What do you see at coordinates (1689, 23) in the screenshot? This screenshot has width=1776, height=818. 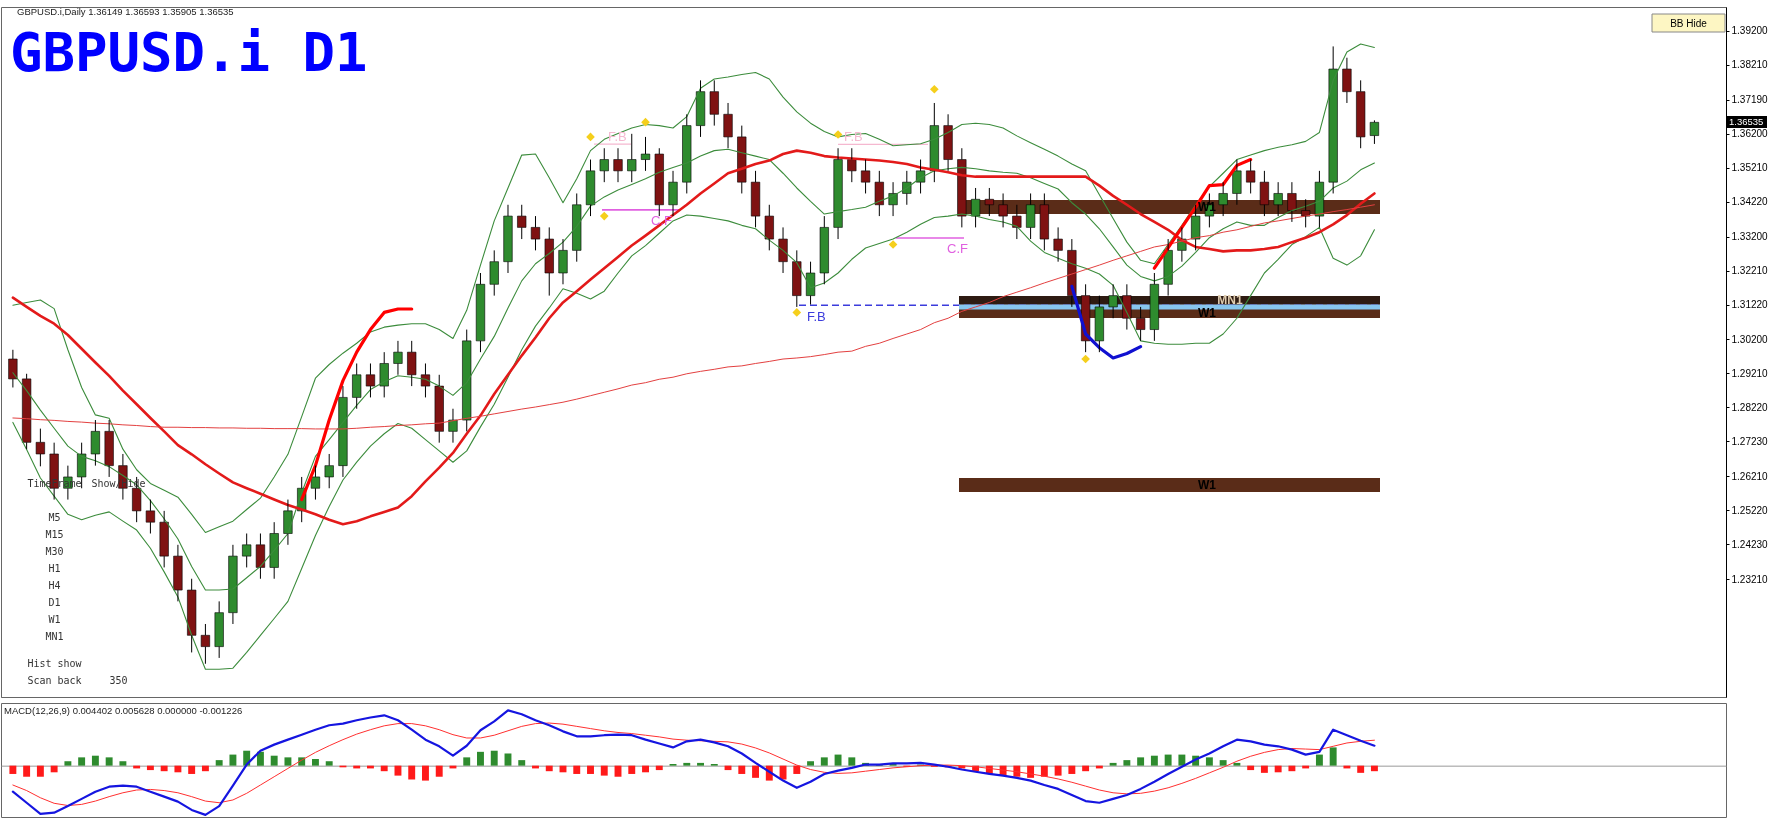 I see `text: BB Hide` at bounding box center [1689, 23].